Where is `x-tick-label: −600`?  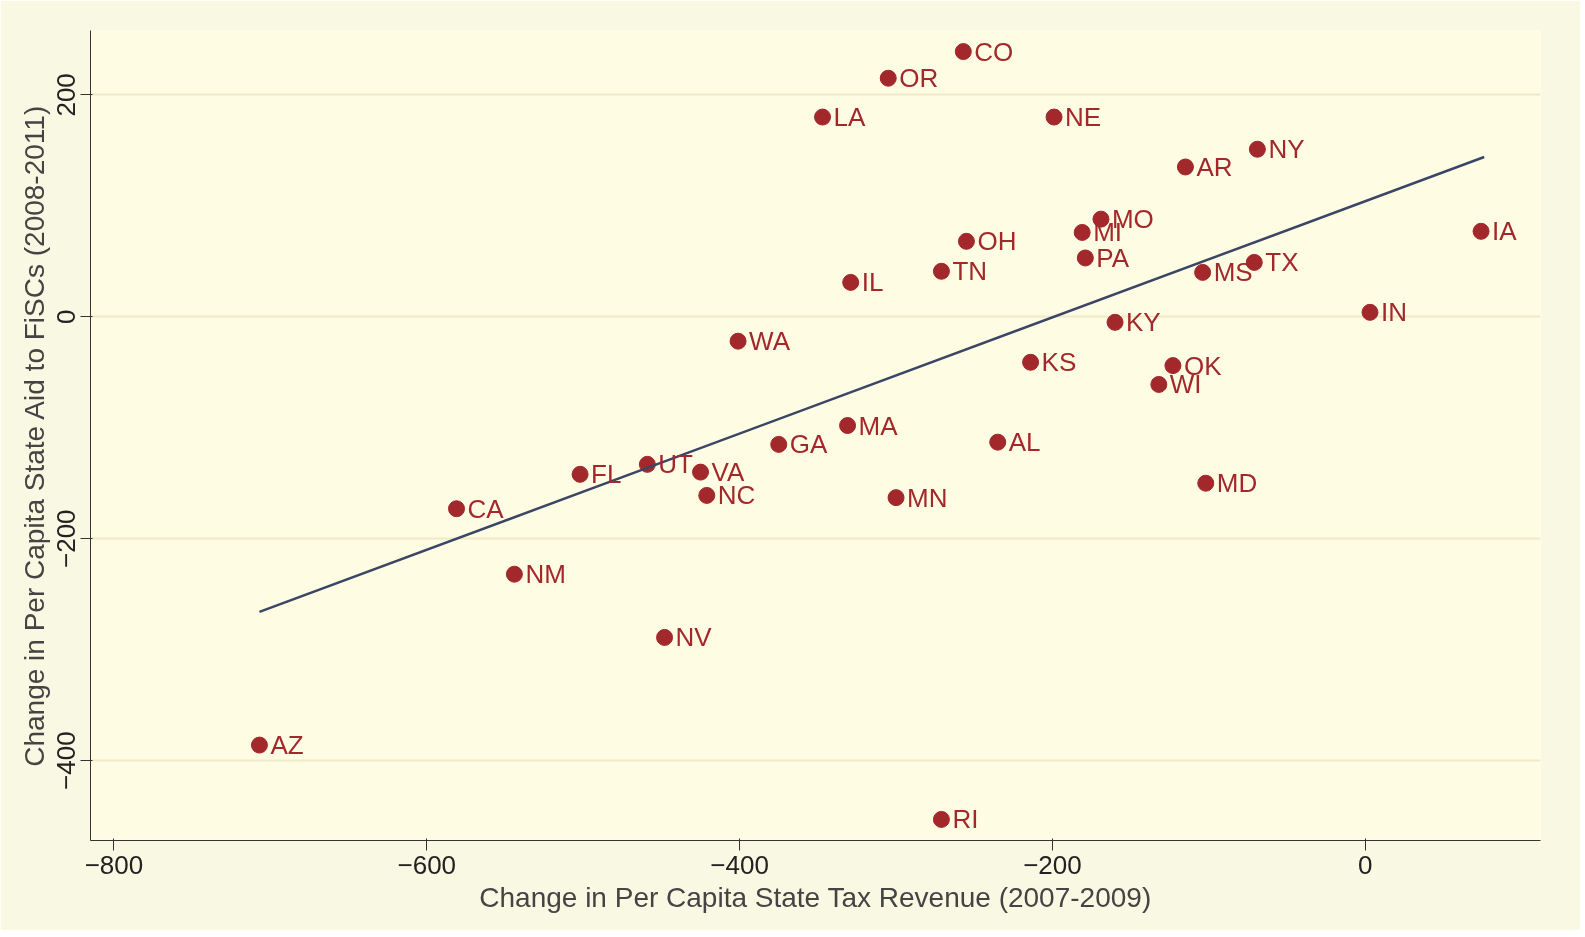
x-tick-label: −600 is located at coordinates (427, 864).